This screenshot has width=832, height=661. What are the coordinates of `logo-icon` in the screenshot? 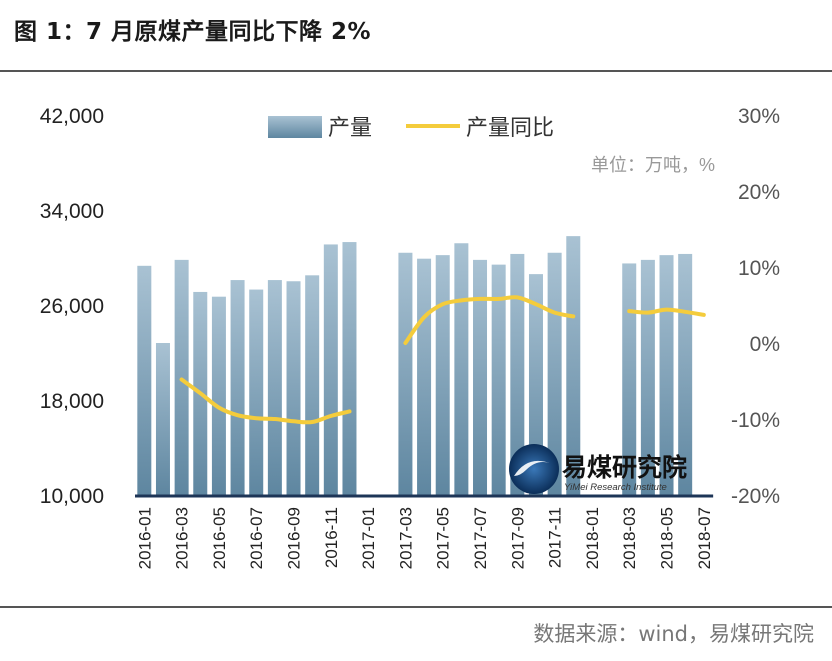 It's located at (534, 469).